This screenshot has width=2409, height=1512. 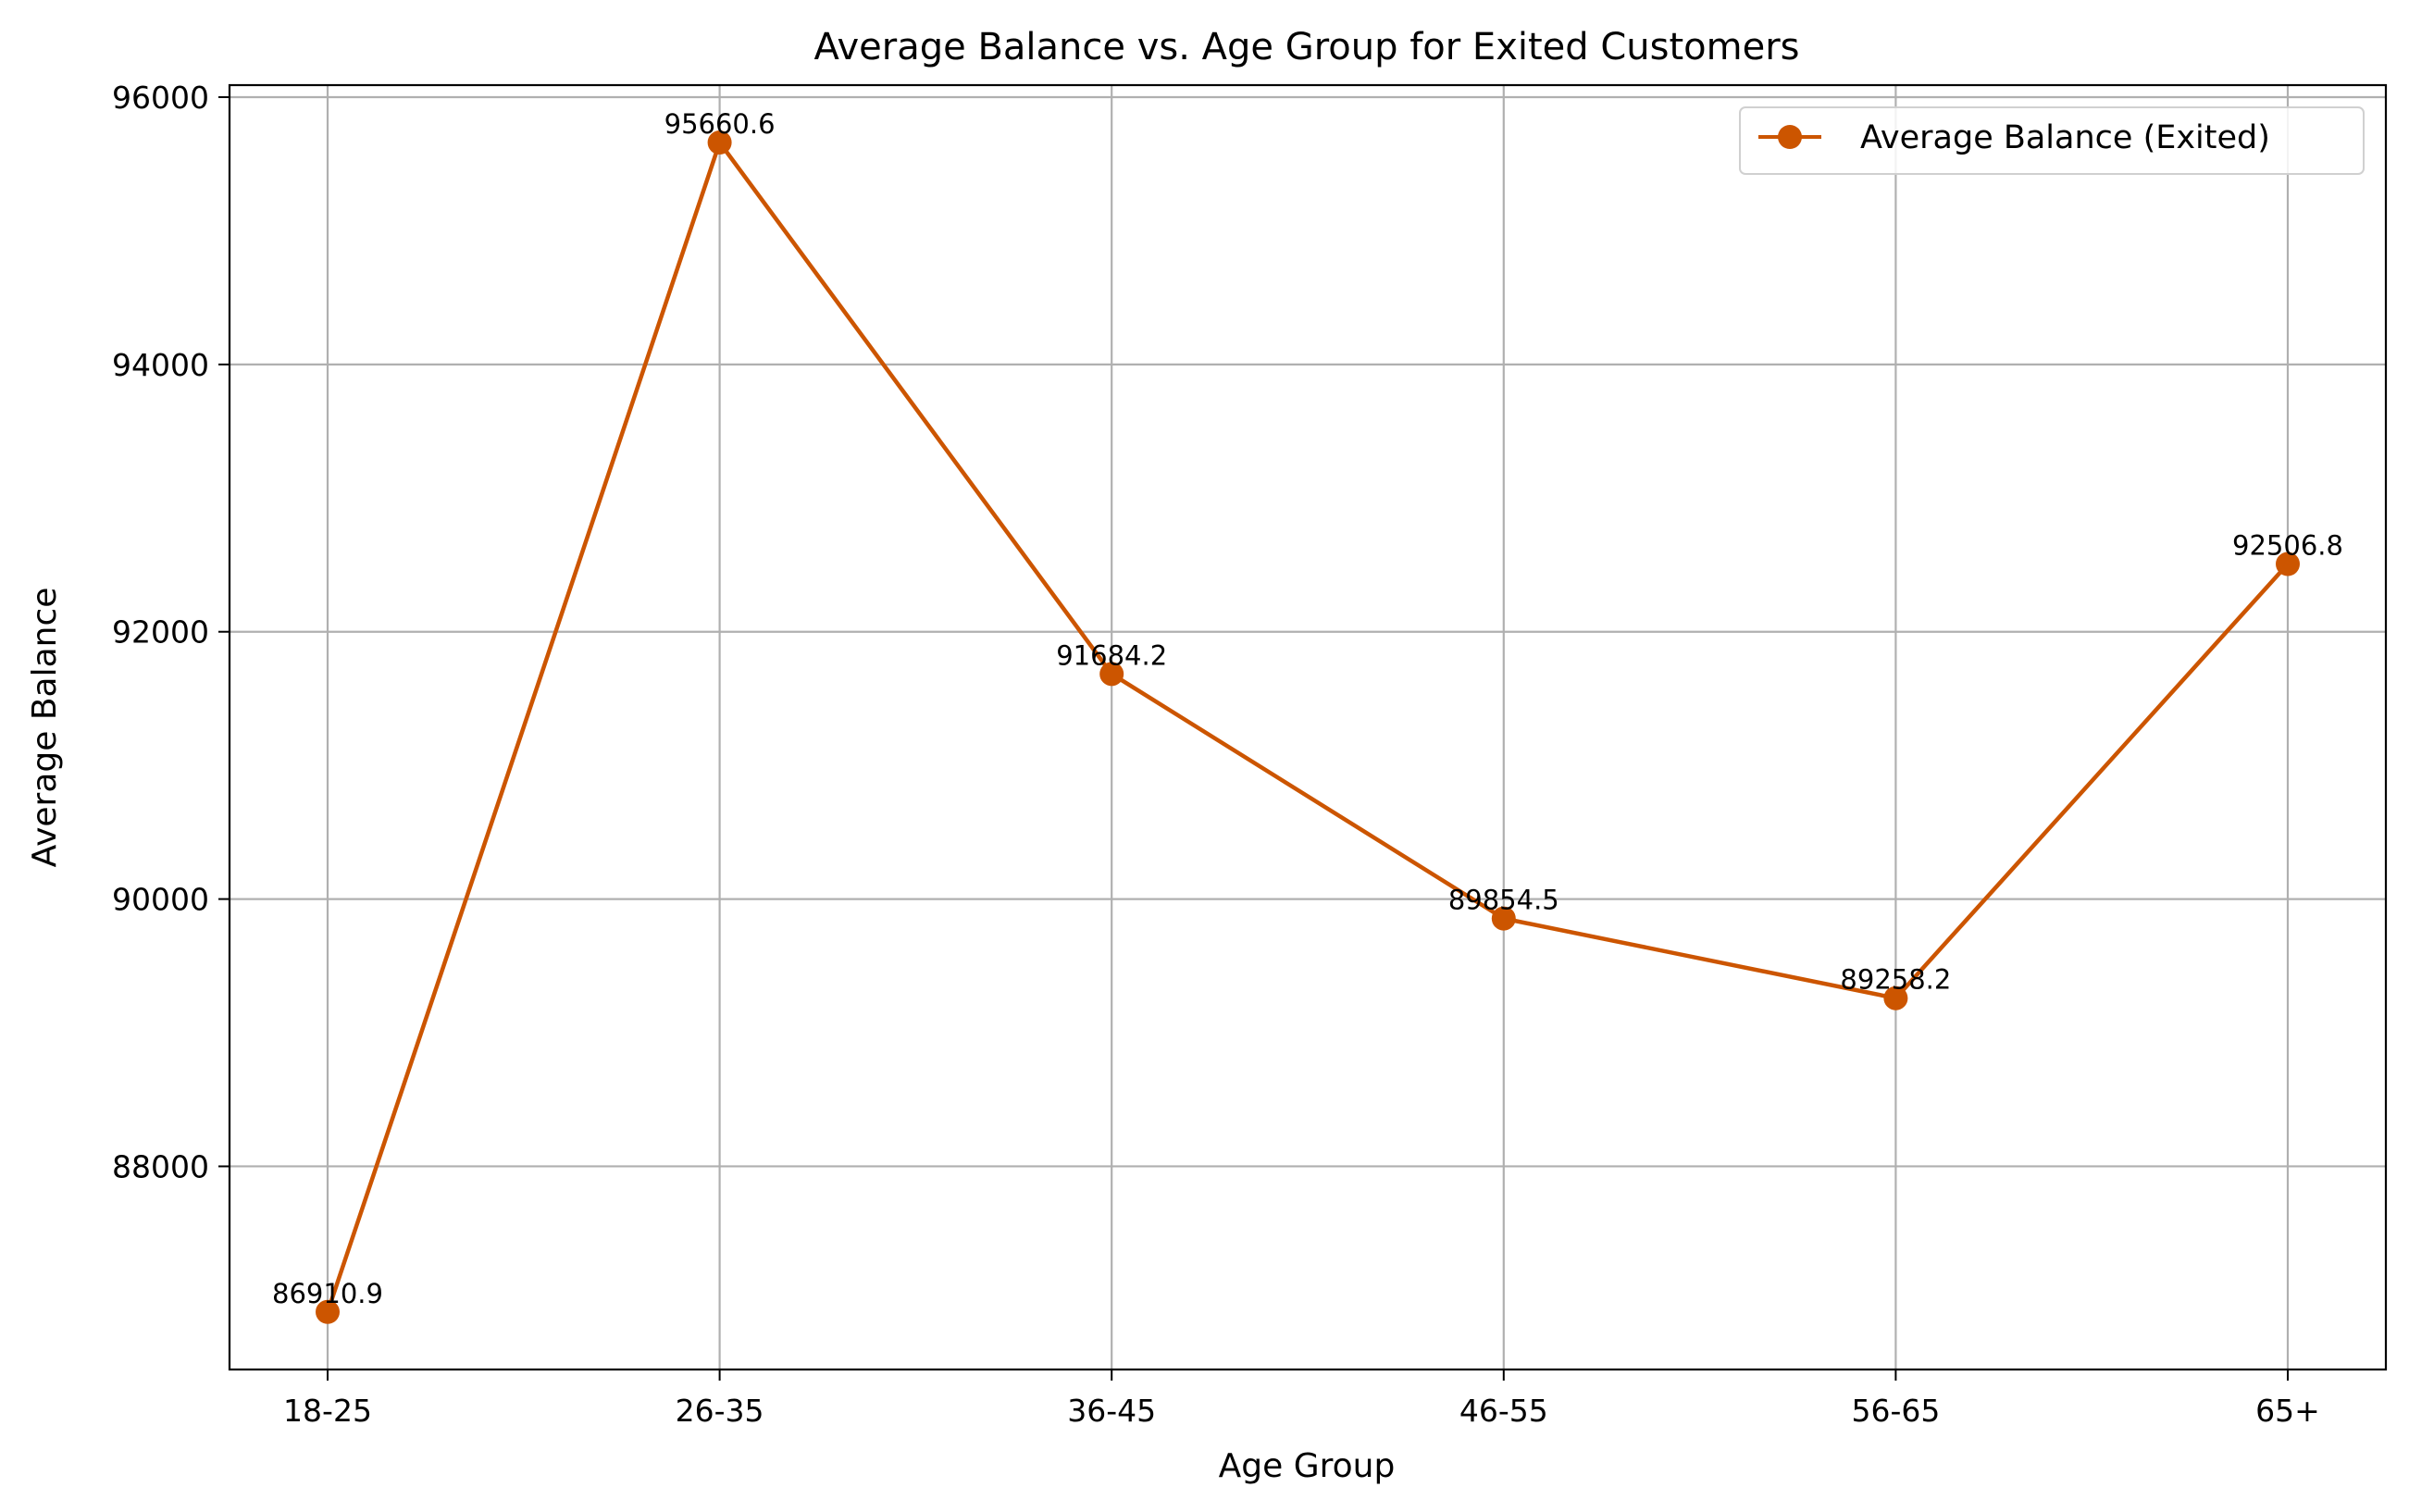 What do you see at coordinates (1790, 137) in the screenshot?
I see `legend-marker-sample` at bounding box center [1790, 137].